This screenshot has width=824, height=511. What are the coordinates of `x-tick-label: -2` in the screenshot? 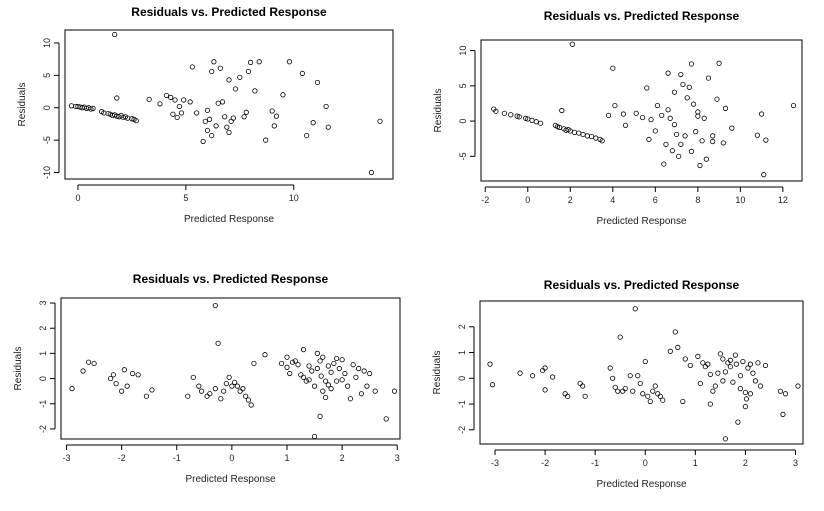 It's located at (485, 200).